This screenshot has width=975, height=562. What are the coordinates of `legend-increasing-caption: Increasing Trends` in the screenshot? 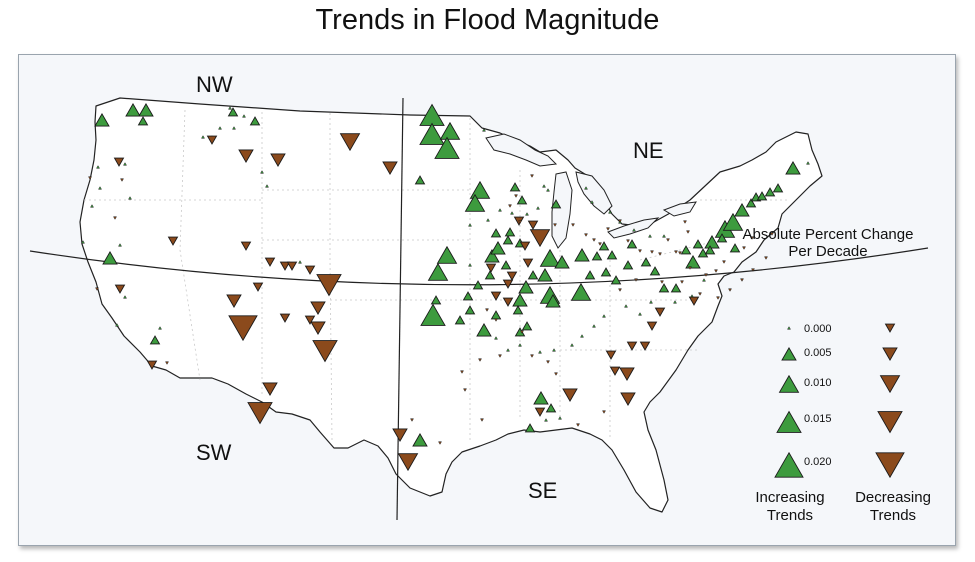 It's located at (790, 507).